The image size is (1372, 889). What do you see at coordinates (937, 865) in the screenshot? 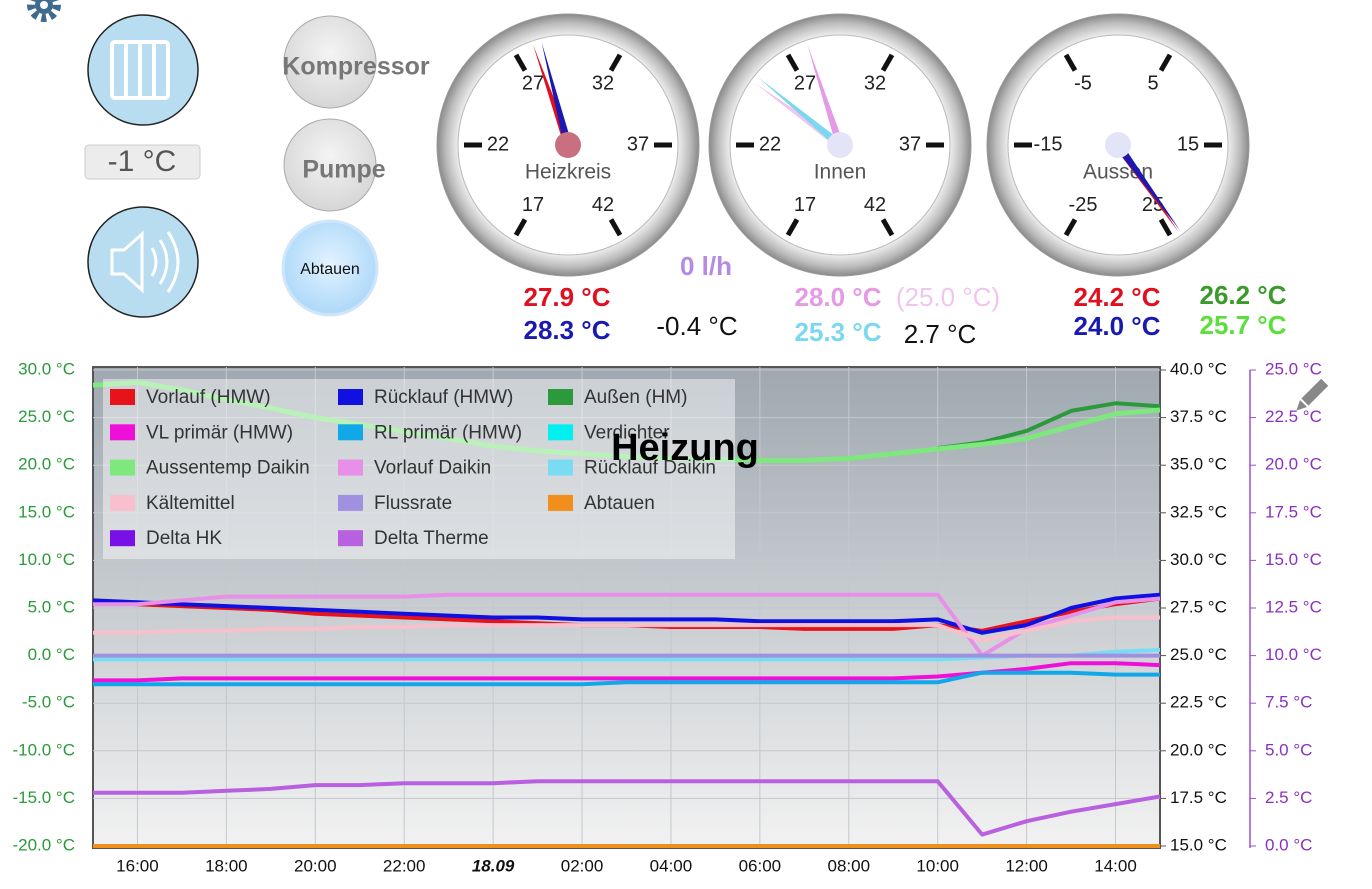
I see `x-tick-label: 10:00` at bounding box center [937, 865].